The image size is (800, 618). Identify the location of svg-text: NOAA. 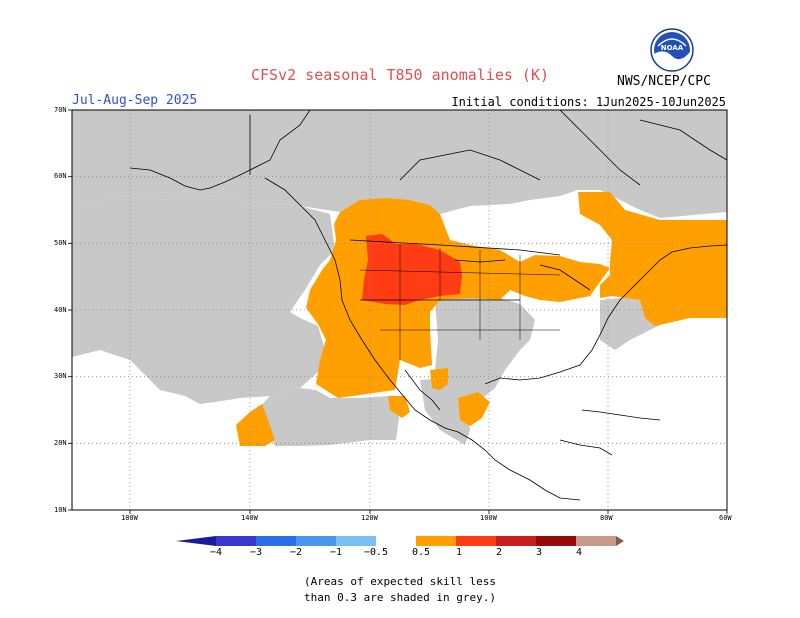
(672, 48).